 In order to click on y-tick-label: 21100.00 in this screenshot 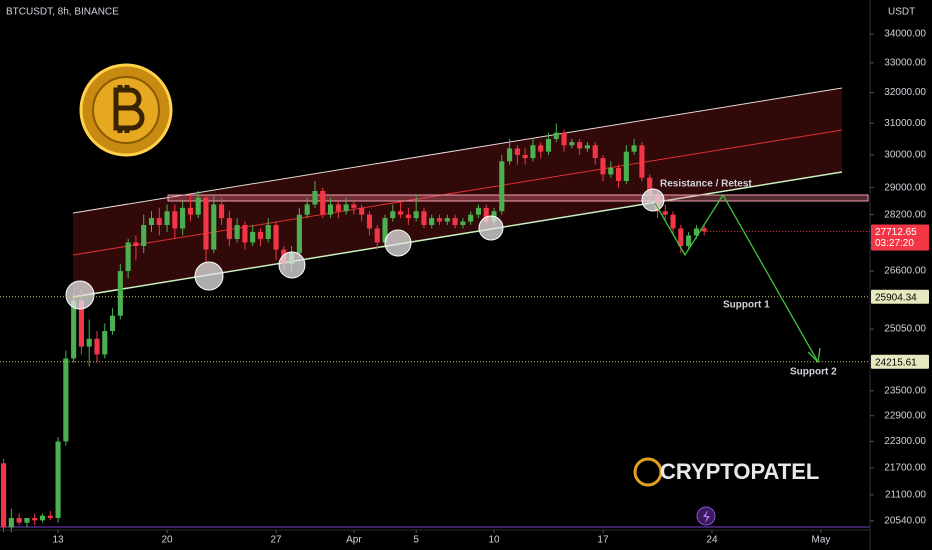, I will do `click(905, 494)`.